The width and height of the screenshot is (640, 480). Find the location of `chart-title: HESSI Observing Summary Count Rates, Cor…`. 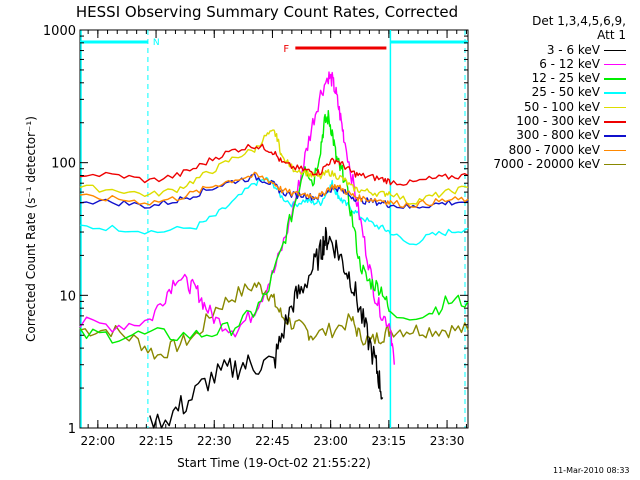

chart-title: HESSI Observing Summary Count Rates, Cor… is located at coordinates (267, 12).